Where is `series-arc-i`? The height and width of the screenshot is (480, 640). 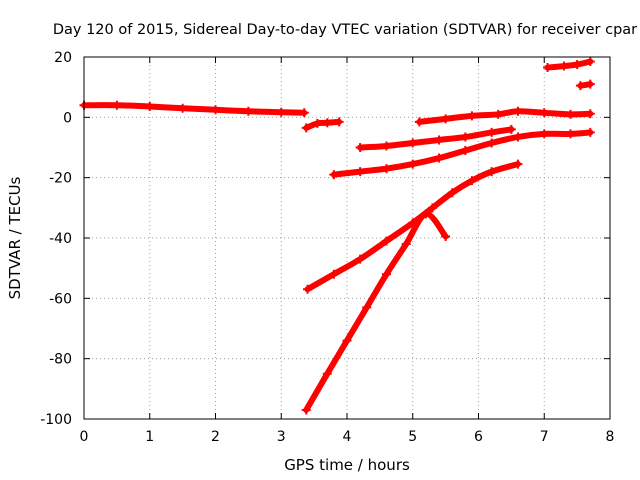 series-arc-i is located at coordinates (585, 85).